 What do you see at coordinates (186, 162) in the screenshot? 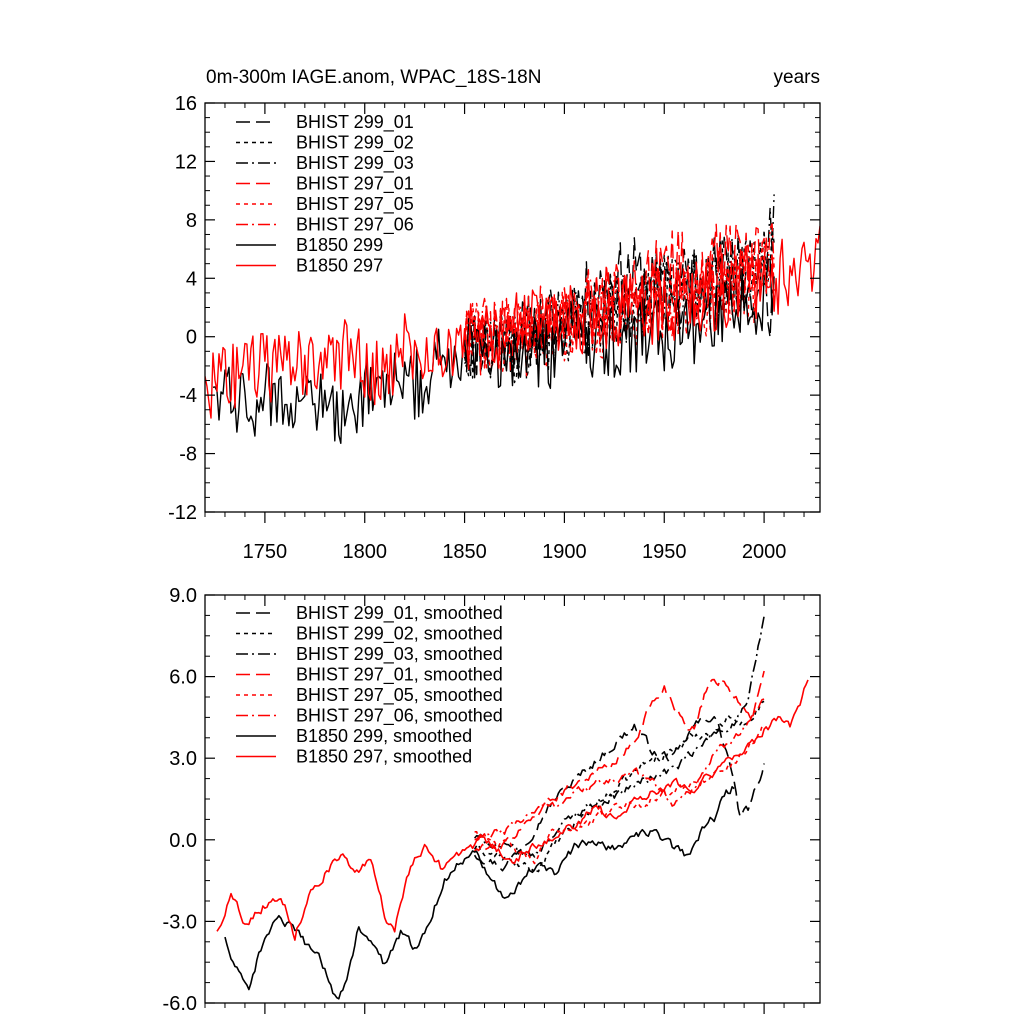
I see `y-tick-label: 12` at bounding box center [186, 162].